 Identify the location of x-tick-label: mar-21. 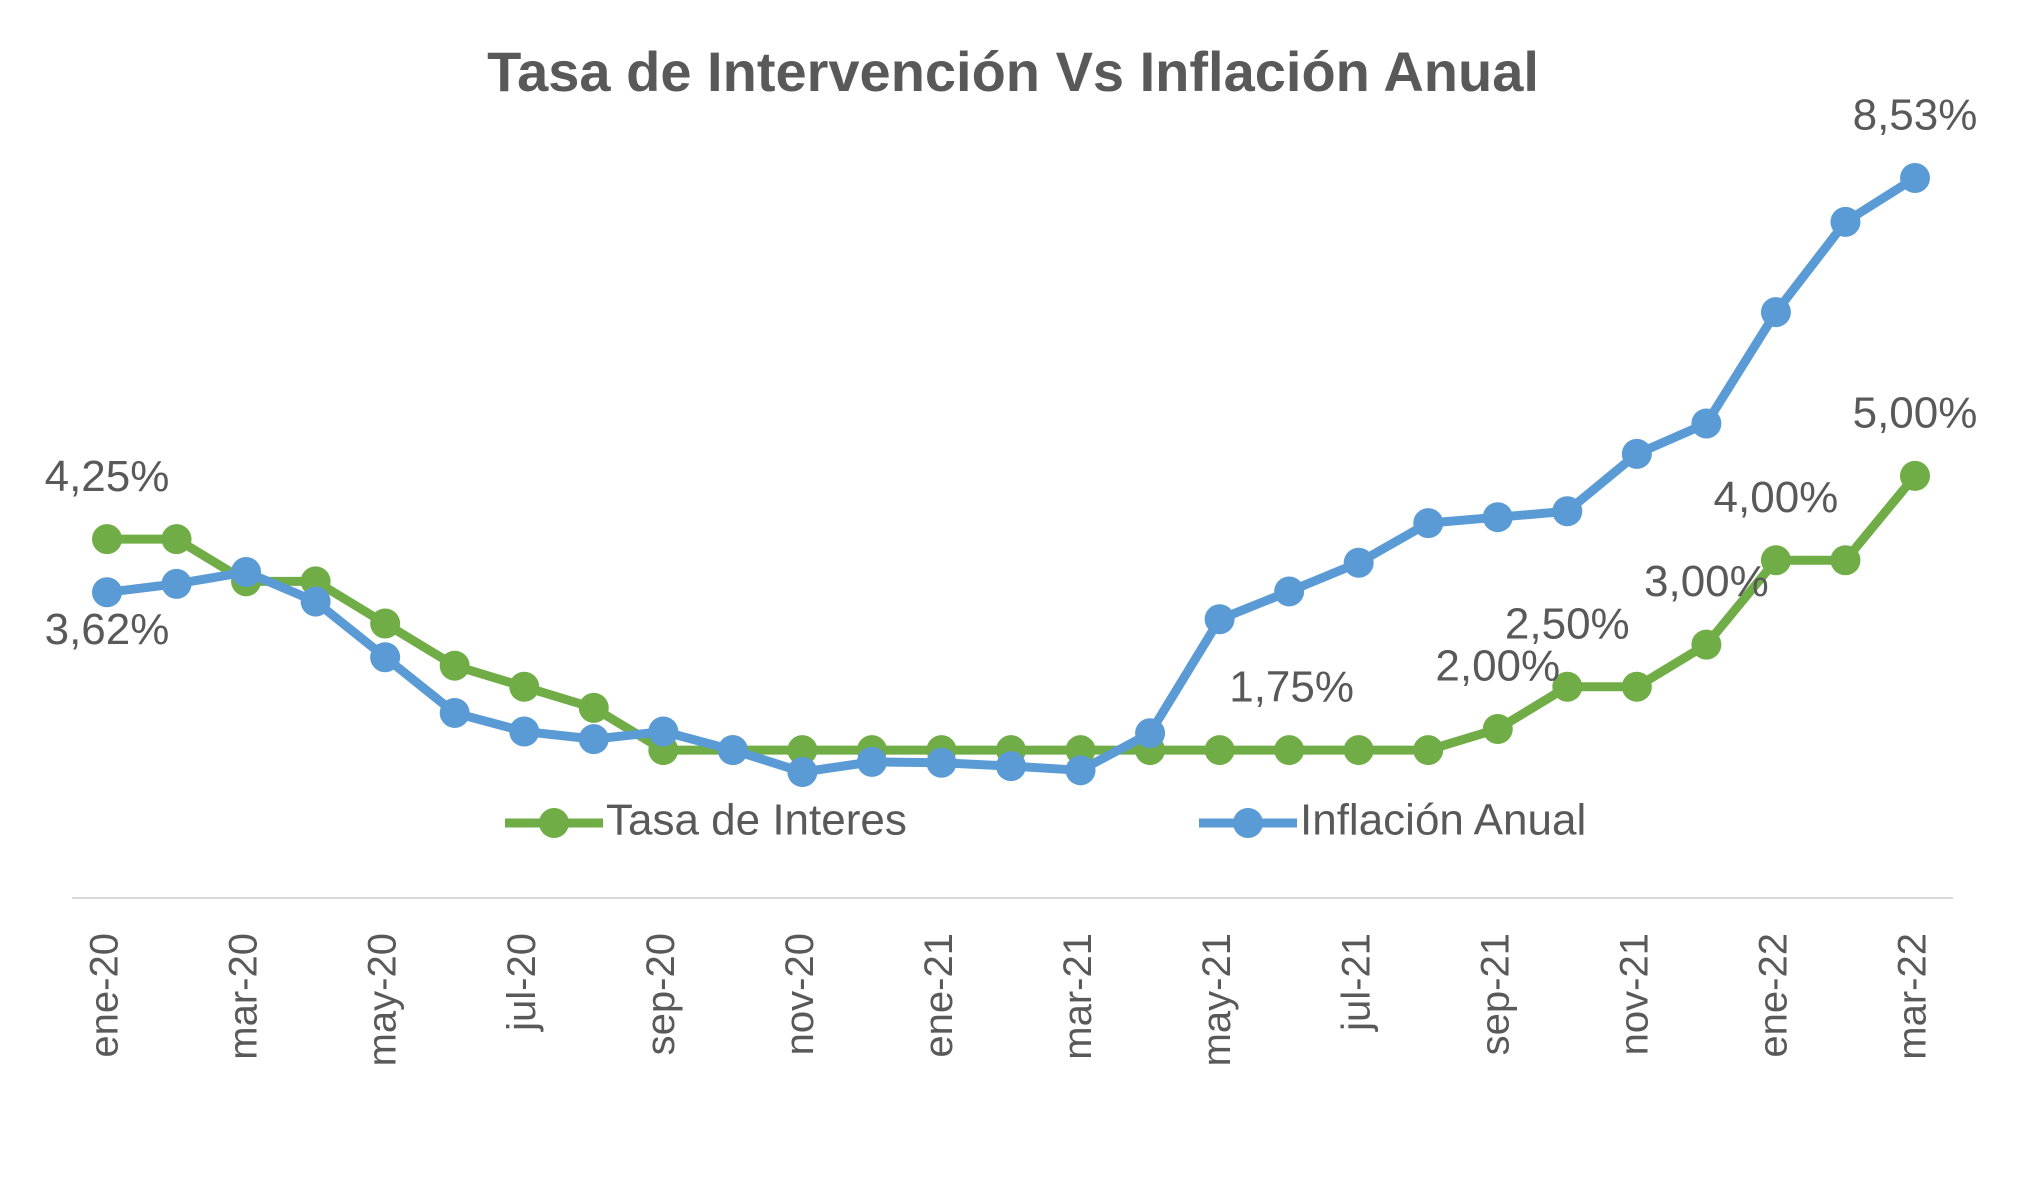
(1078, 996).